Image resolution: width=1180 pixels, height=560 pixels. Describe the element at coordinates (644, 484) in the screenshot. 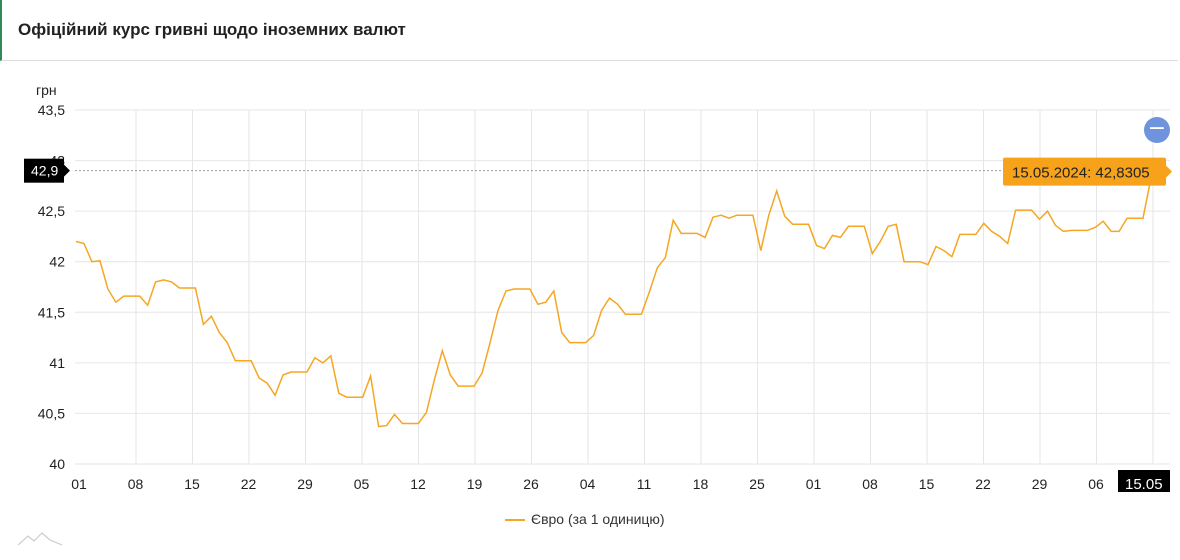

I see `x-tick-label: 11` at that location.